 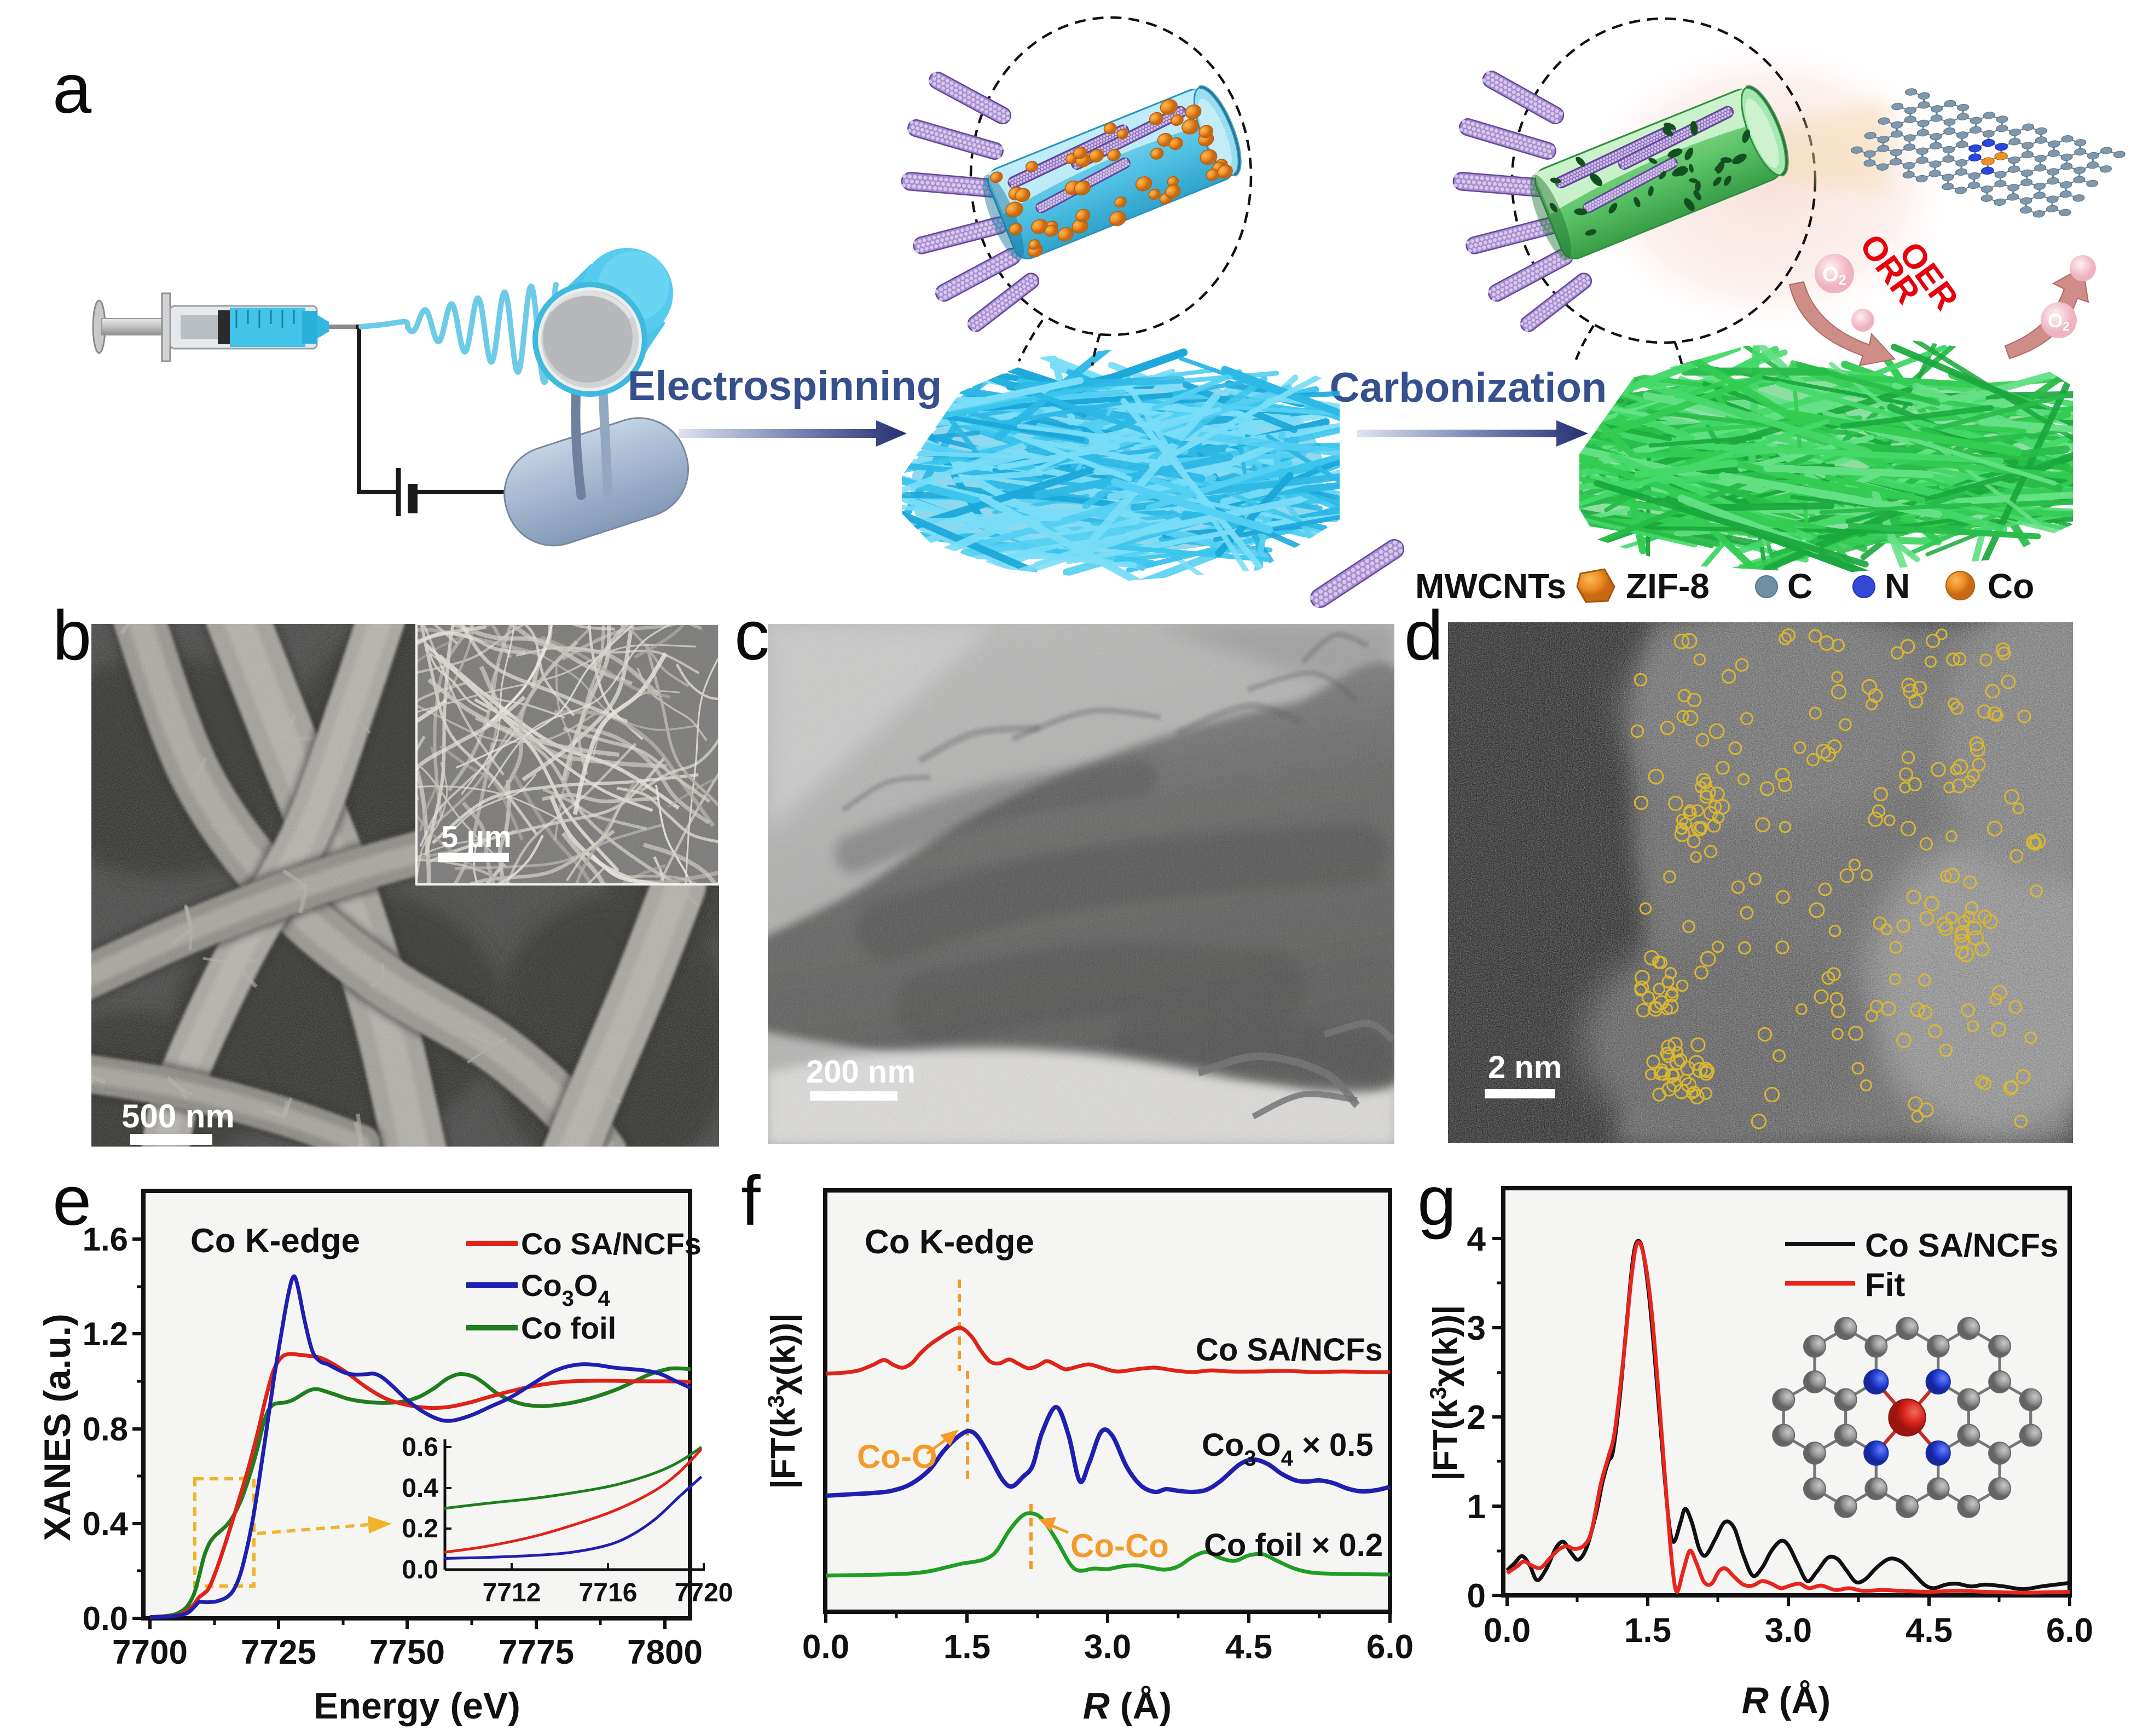 What do you see at coordinates (1897, 586) in the screenshot?
I see `svg-text: N` at bounding box center [1897, 586].